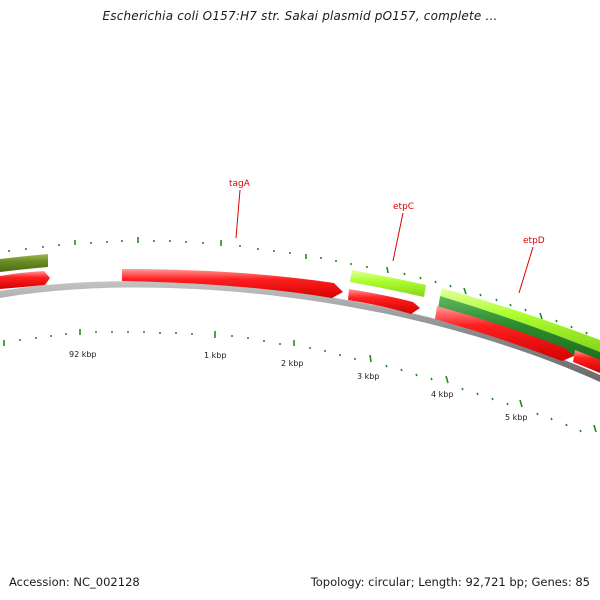 This screenshot has width=600, height=600. Describe the element at coordinates (586, 361) in the screenshot. I see `reverse-gene-right` at that location.